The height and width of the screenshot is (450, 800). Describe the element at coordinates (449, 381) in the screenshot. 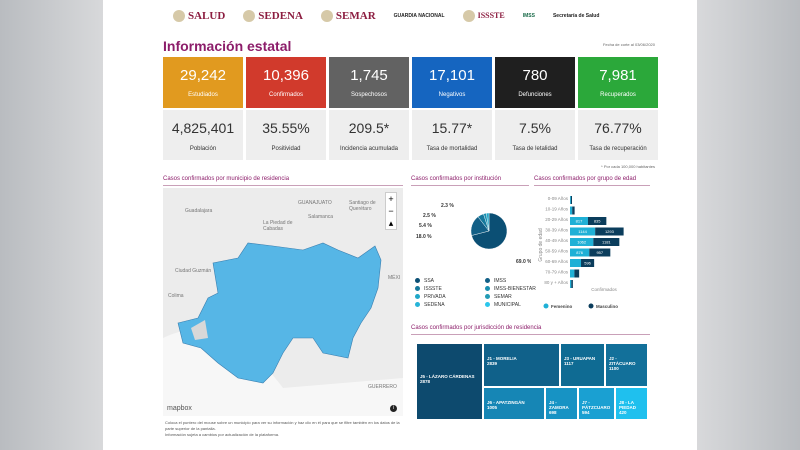

I see `treemap-cell: J5 - LÁZARO CÁRDENAS 2878` at that location.